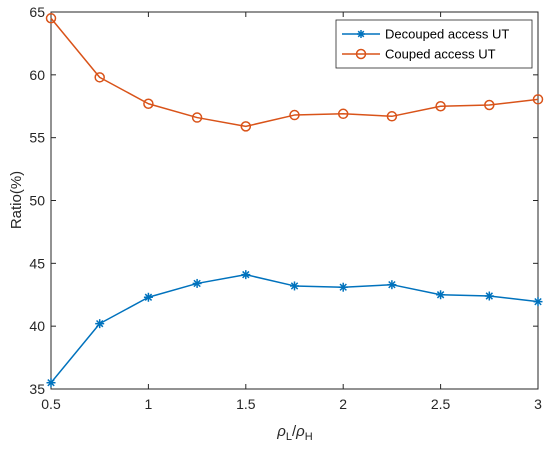 The height and width of the screenshot is (450, 550). I want to click on y-tick-label: 65, so click(37, 12).